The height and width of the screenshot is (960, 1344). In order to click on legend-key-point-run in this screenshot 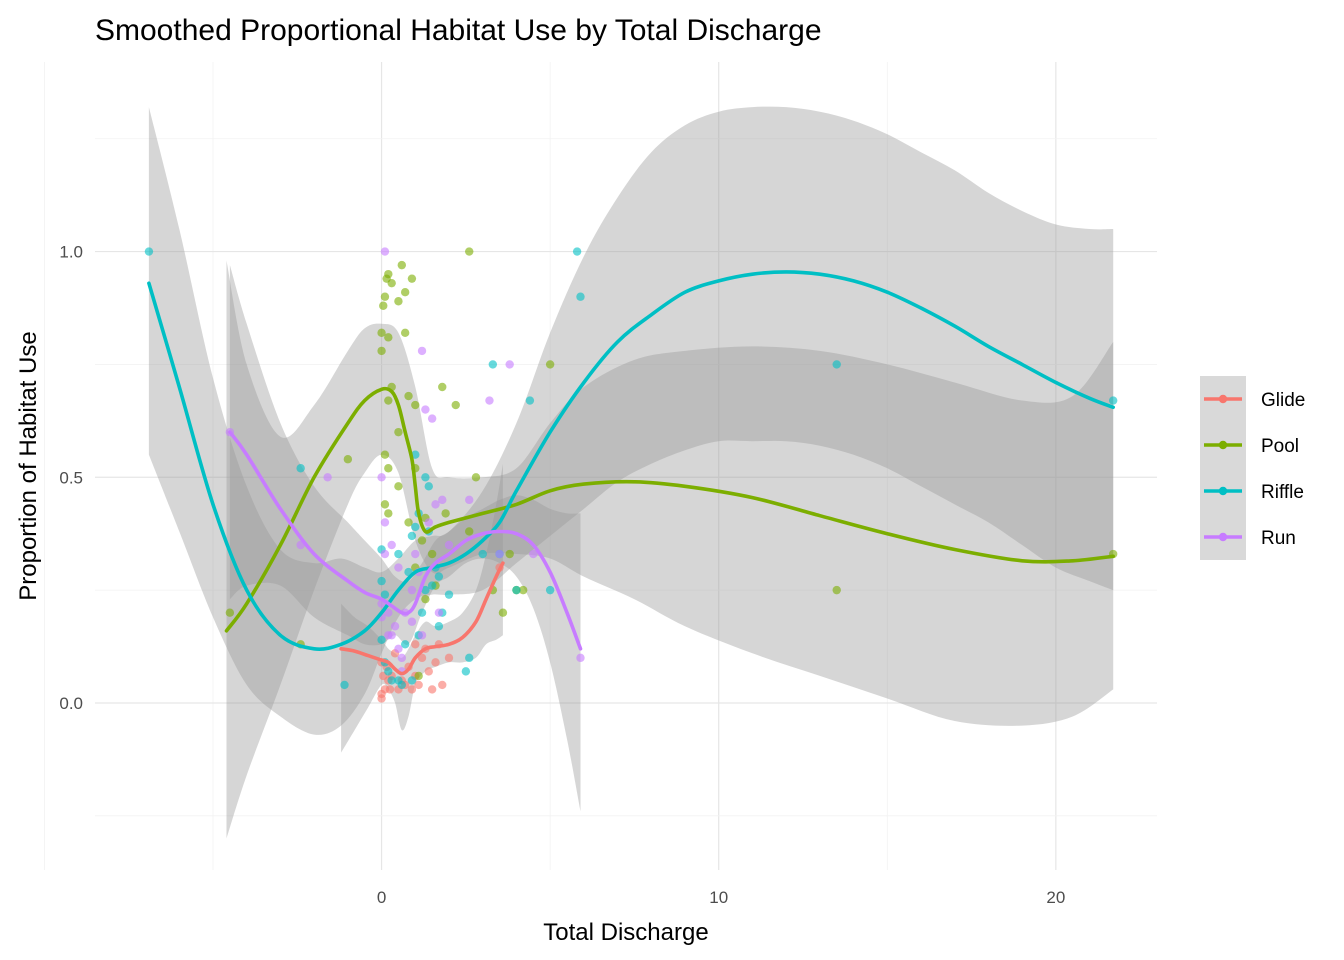, I will do `click(1223, 537)`.